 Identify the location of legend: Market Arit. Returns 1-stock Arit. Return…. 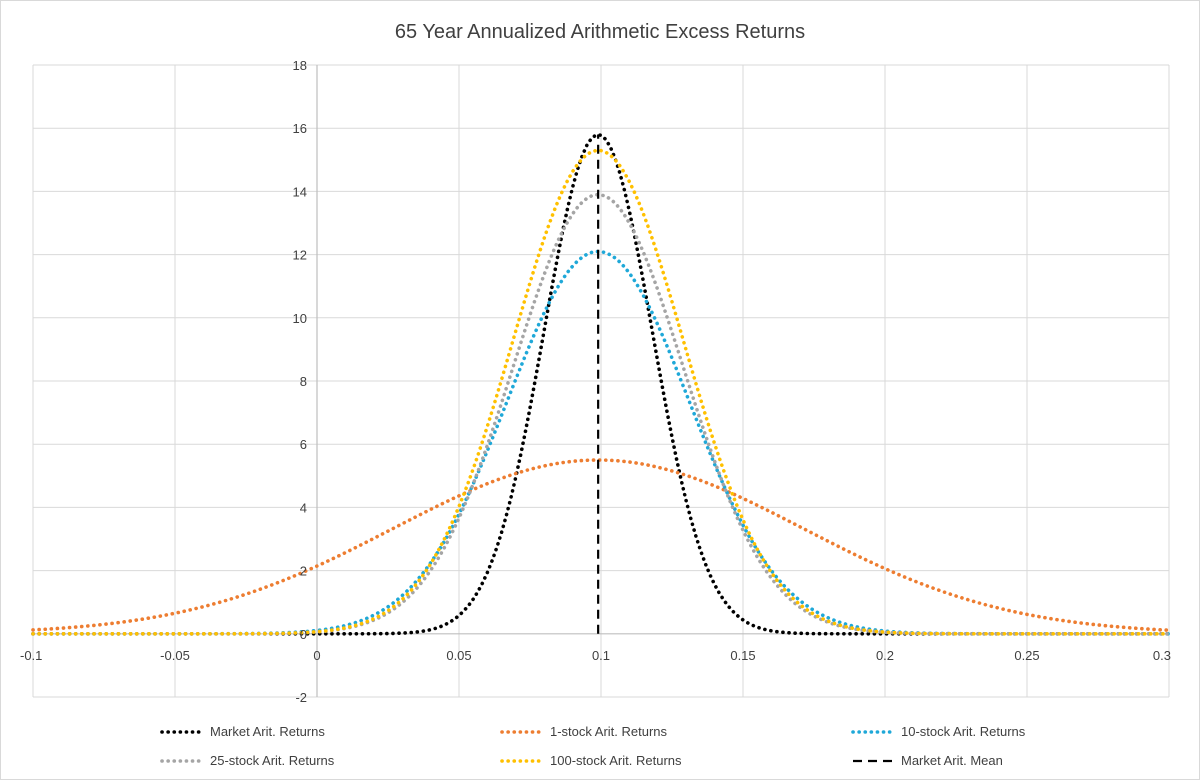
(593, 746).